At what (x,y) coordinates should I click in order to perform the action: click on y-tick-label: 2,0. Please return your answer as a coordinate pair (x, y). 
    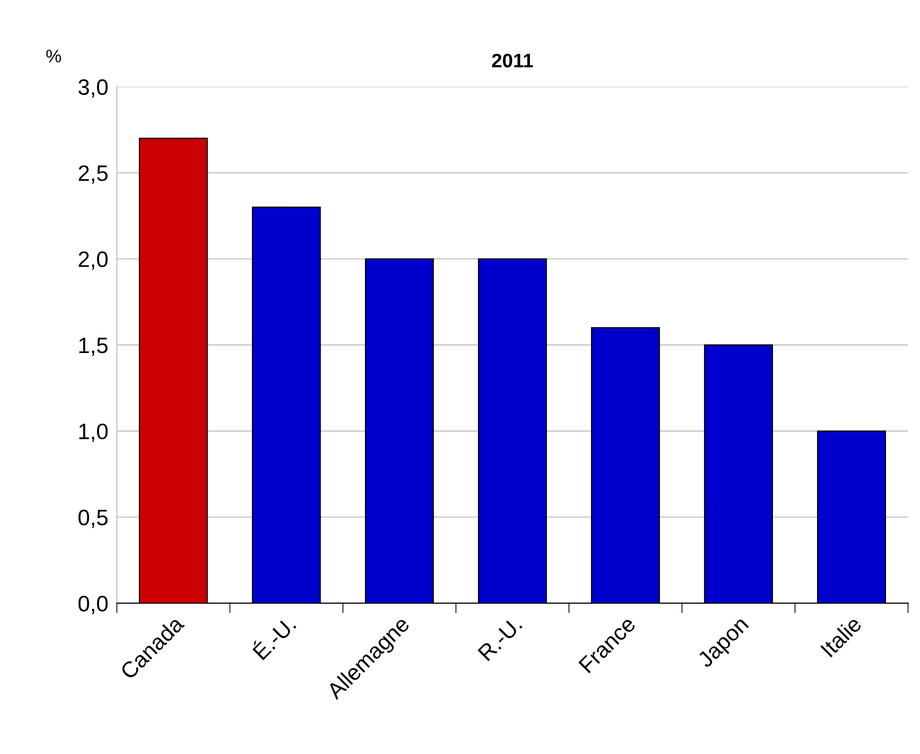
    Looking at the image, I should click on (93, 260).